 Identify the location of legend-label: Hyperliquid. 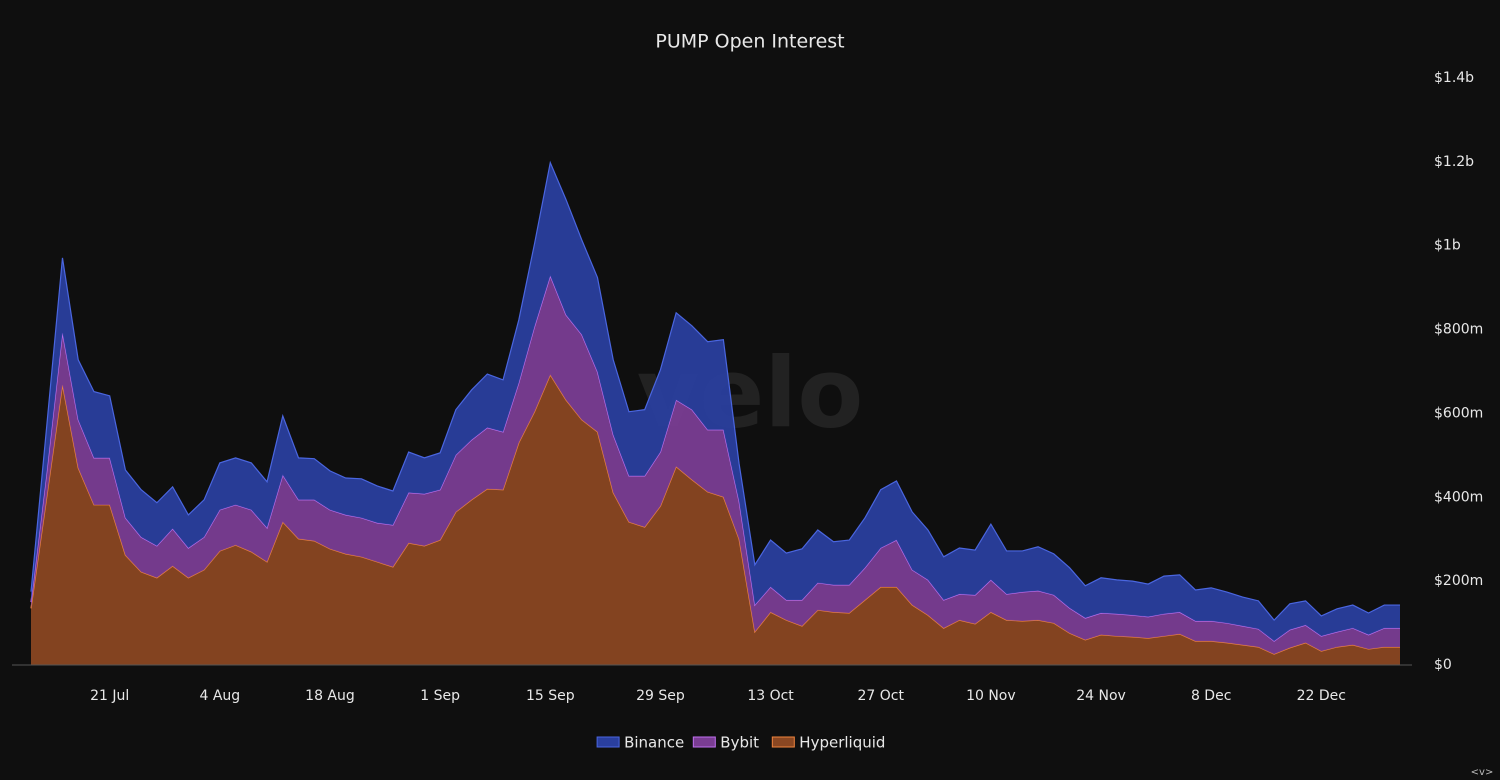
(842, 743).